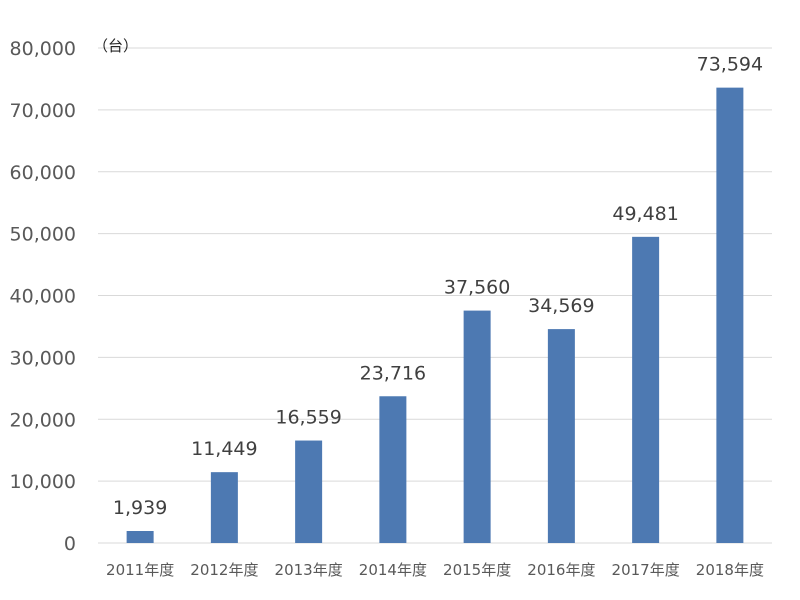 The height and width of the screenshot is (600, 800). I want to click on data-label: 73,594, so click(730, 65).